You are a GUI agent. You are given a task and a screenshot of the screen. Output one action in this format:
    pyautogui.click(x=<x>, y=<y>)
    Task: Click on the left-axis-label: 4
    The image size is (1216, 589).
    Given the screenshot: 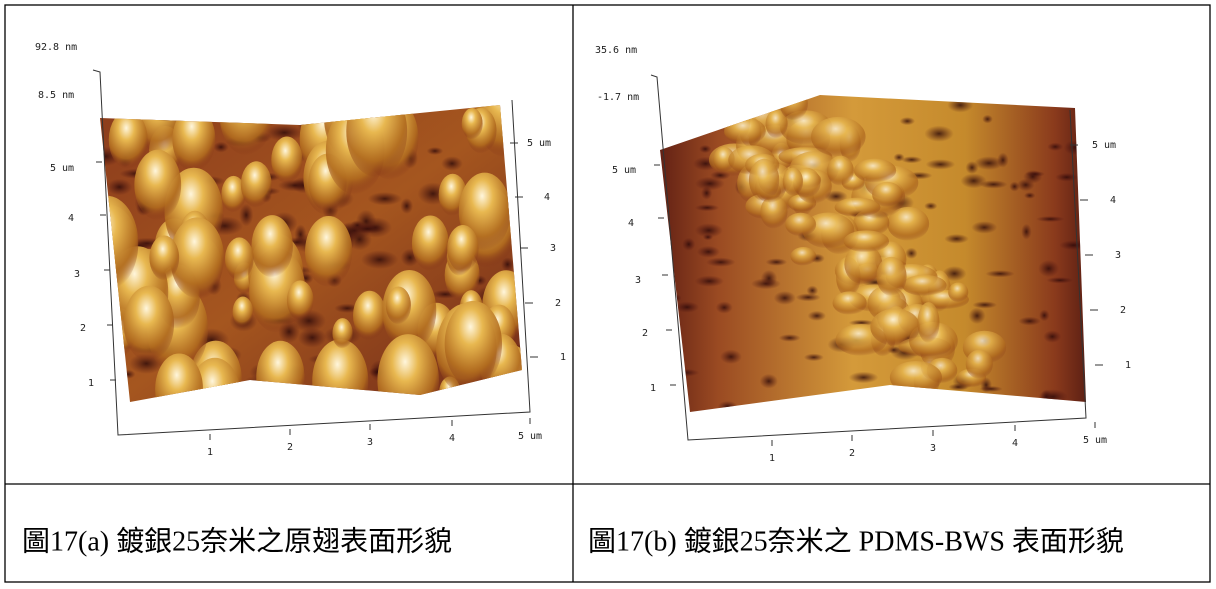 What is the action you would take?
    pyautogui.click(x=71, y=218)
    